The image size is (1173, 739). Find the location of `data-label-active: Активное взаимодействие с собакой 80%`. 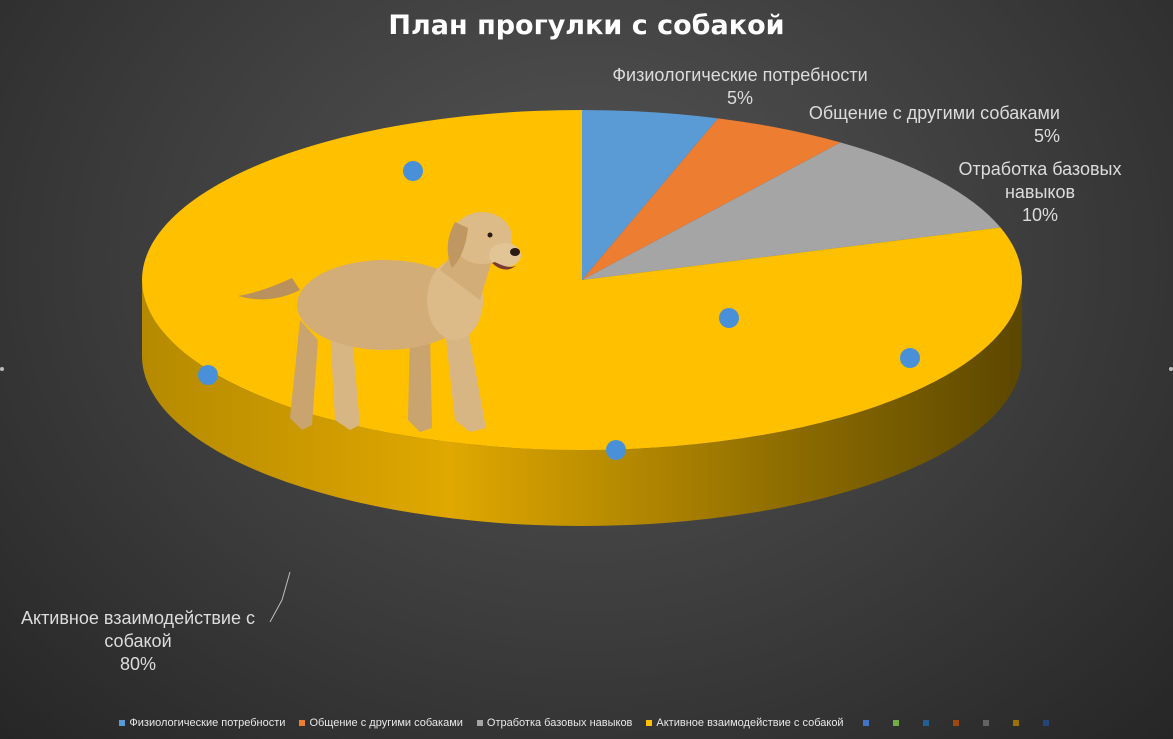

data-label-active: Активное взаимодействие с собакой 80% is located at coordinates (138, 641).